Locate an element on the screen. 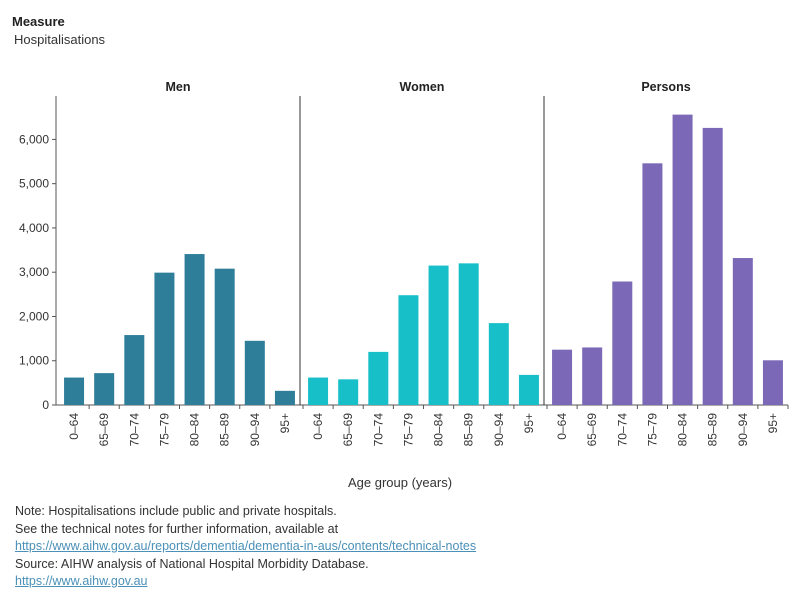  measure-filter: Measure Hospitalisations is located at coordinates (58, 30).